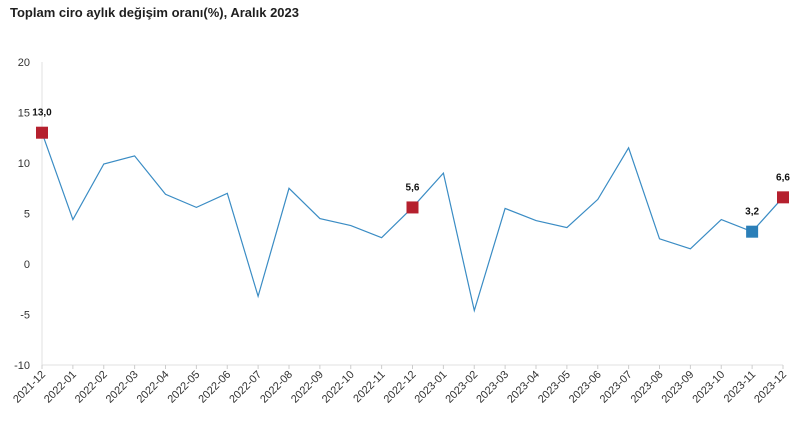 Image resolution: width=808 pixels, height=435 pixels. Describe the element at coordinates (22, 366) in the screenshot. I see `y-tick-label: -10` at that location.